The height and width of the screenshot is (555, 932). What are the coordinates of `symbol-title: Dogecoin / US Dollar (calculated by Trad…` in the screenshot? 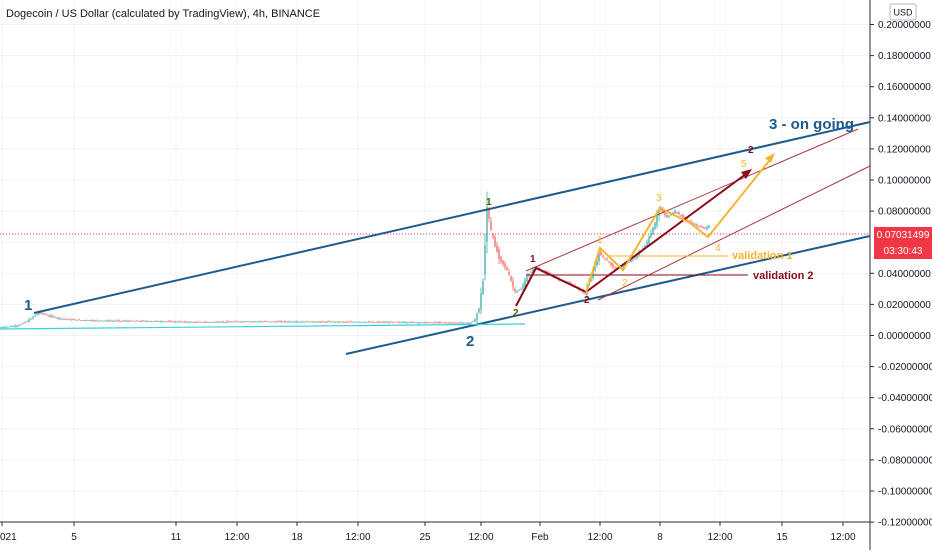 It's located at (163, 14).